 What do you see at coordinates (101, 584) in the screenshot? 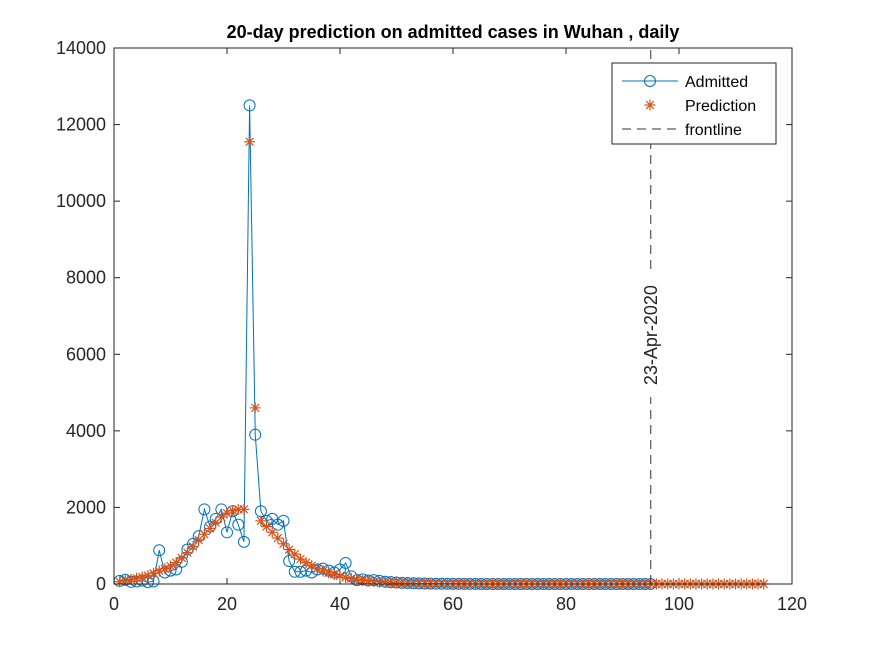
I see `y-tick-label: 0` at bounding box center [101, 584].